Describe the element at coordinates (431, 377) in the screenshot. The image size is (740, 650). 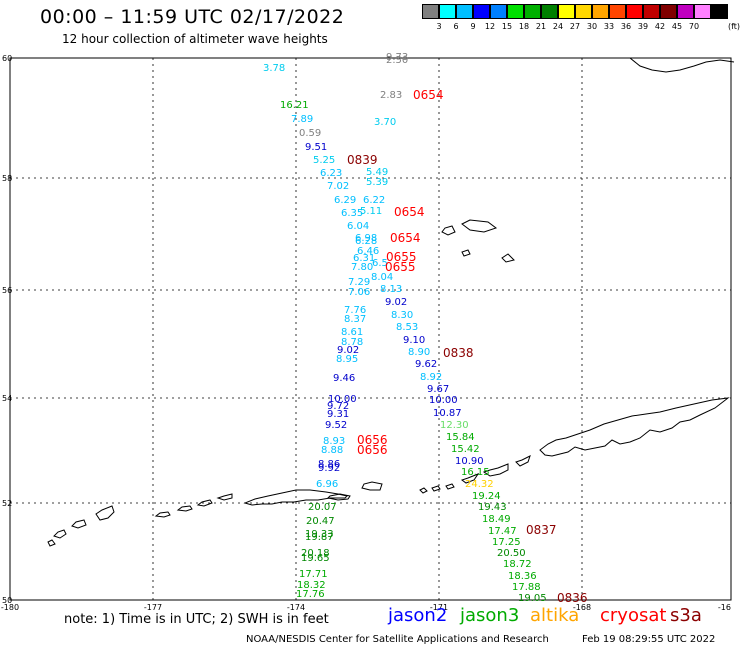
I see `wave-height-label: 8.92` at that location.